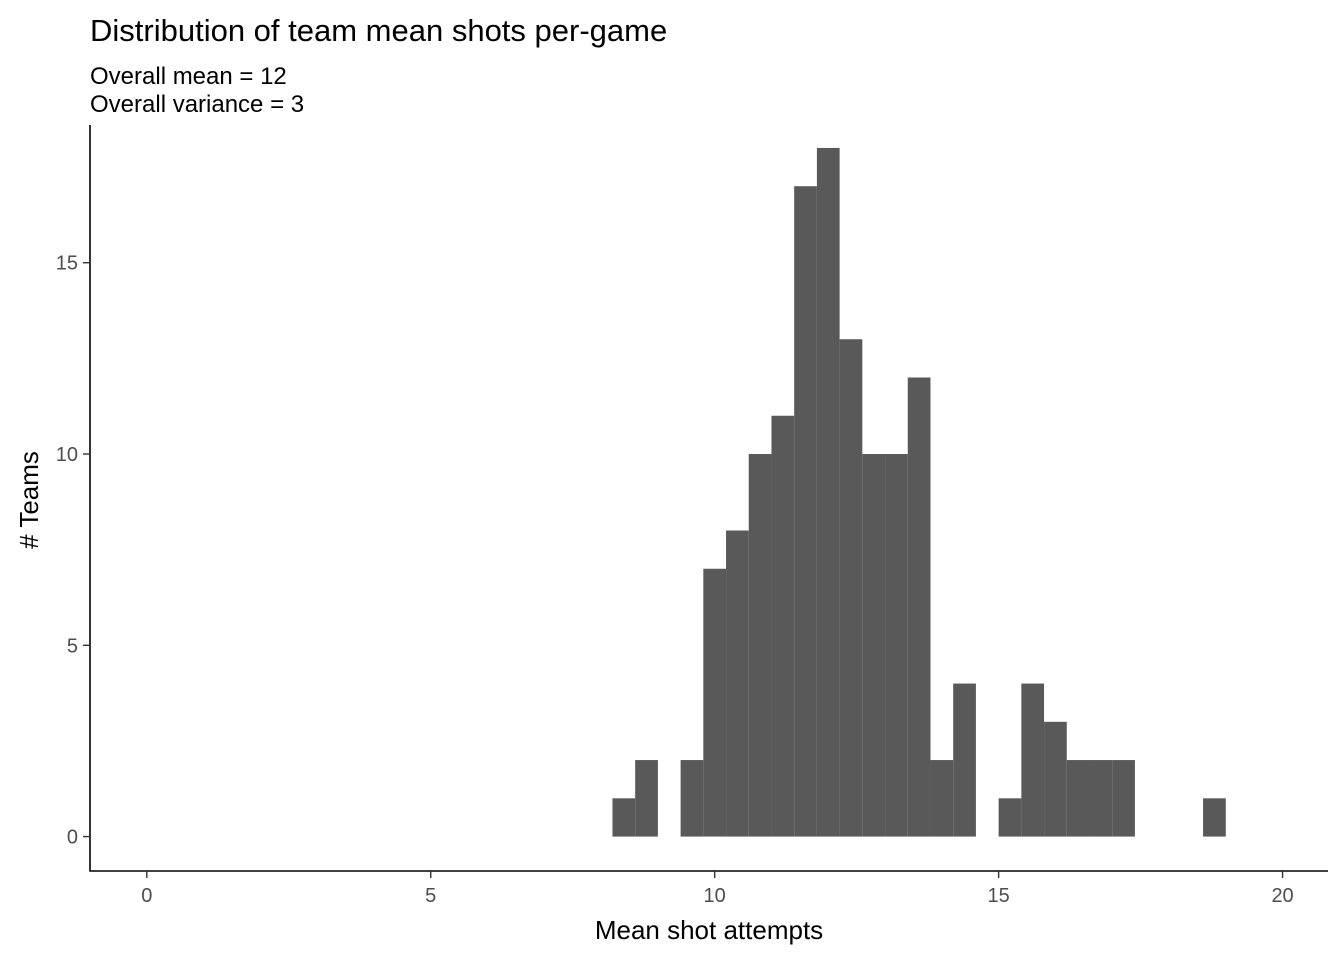 The image size is (1344, 960). What do you see at coordinates (72, 838) in the screenshot?
I see `y-tick-label: 0` at bounding box center [72, 838].